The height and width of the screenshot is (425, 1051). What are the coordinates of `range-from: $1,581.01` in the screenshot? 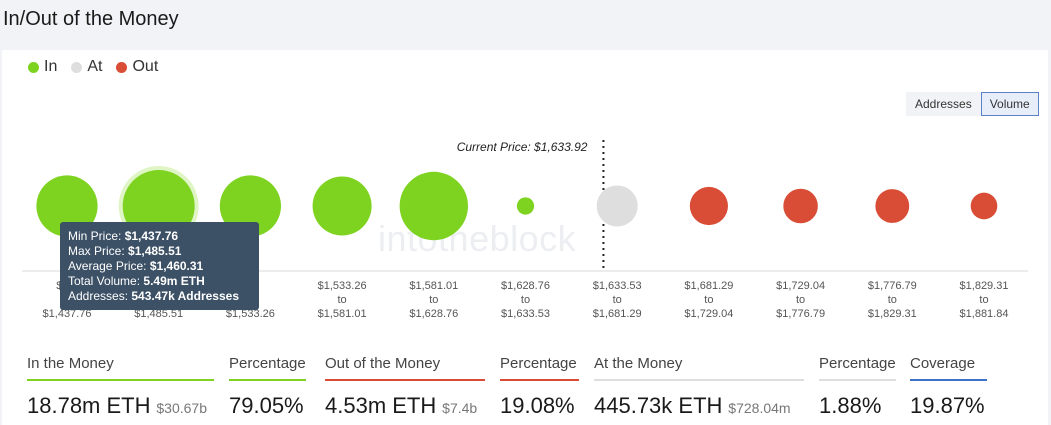 It's located at (434, 286).